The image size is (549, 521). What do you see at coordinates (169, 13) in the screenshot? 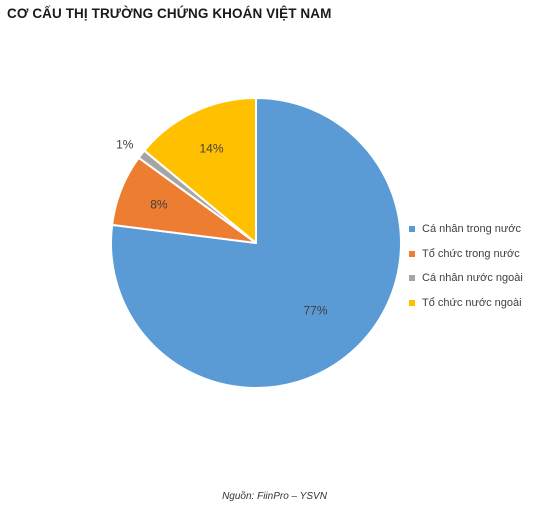
I see `chart-title: CƠ CẤU THỊ TRƯỜNG CHỨNG KHOÁN VIỆT NAM` at bounding box center [169, 13].